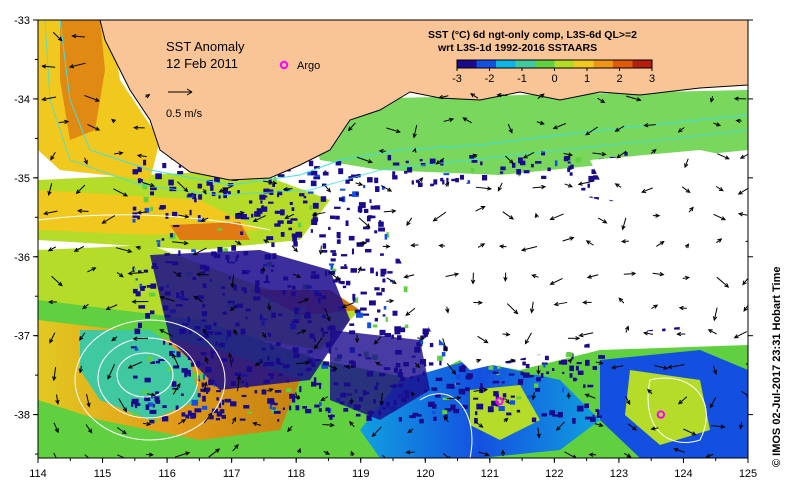  What do you see at coordinates (522, 79) in the screenshot?
I see `colorbar-tick-label: -1` at bounding box center [522, 79].